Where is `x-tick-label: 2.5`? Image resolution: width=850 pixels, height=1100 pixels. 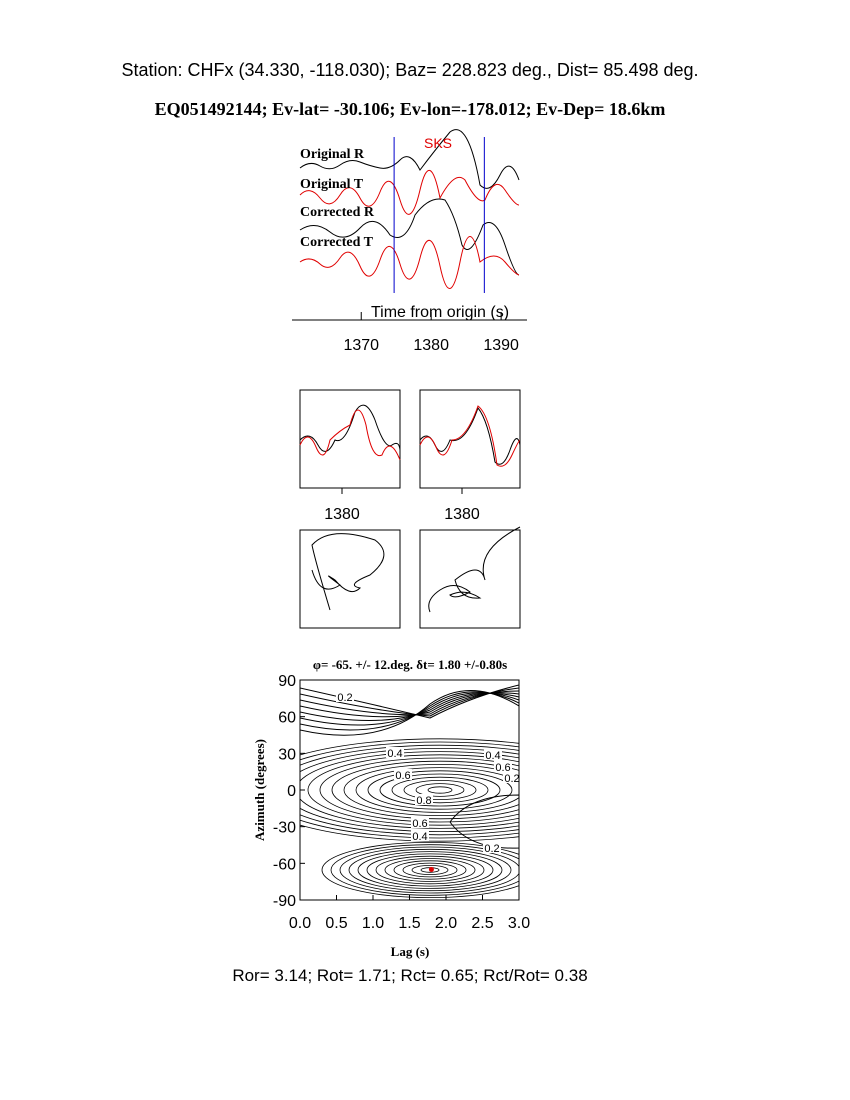
x-tick-label: 2.5 is located at coordinates (482, 923).